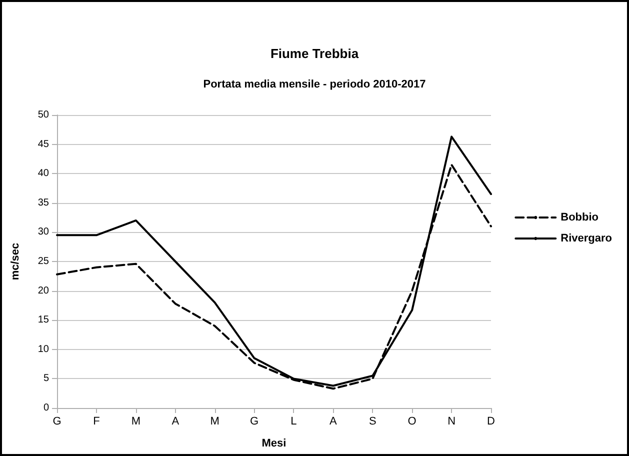 This screenshot has width=629, height=456. Describe the element at coordinates (314, 84) in the screenshot. I see `chart-subtitle: Portata media mensile - periodo 2010-2017` at that location.